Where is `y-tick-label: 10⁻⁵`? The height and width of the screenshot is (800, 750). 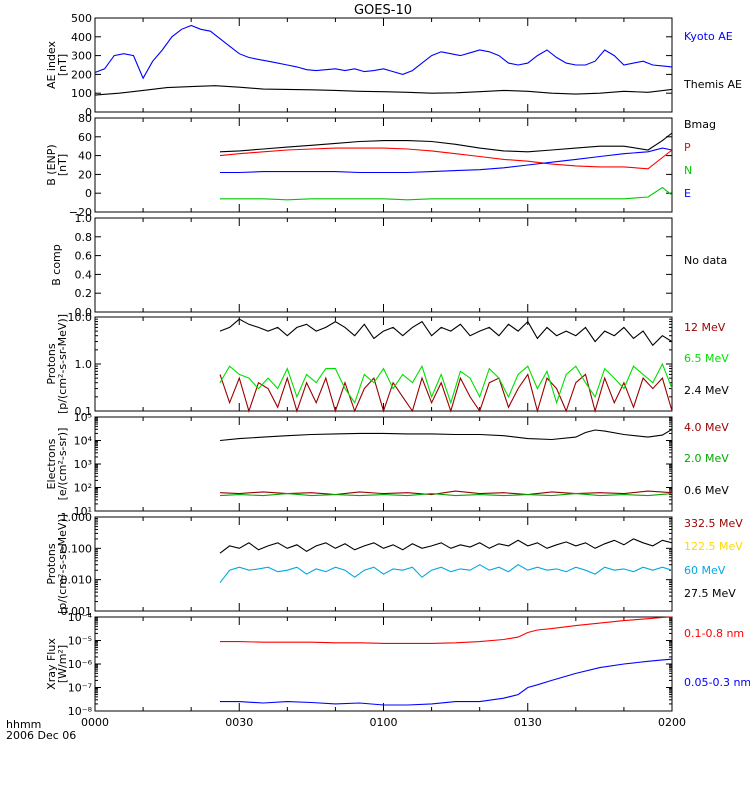
y-tick-label: 10⁻⁵ is located at coordinates (80, 641).